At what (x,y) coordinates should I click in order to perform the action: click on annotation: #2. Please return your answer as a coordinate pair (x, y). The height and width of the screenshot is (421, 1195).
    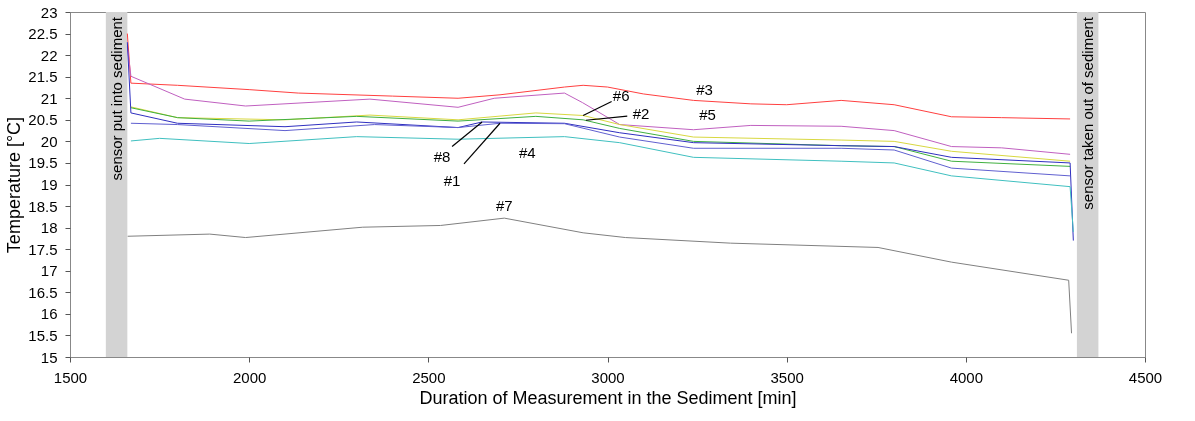
    Looking at the image, I should click on (641, 114).